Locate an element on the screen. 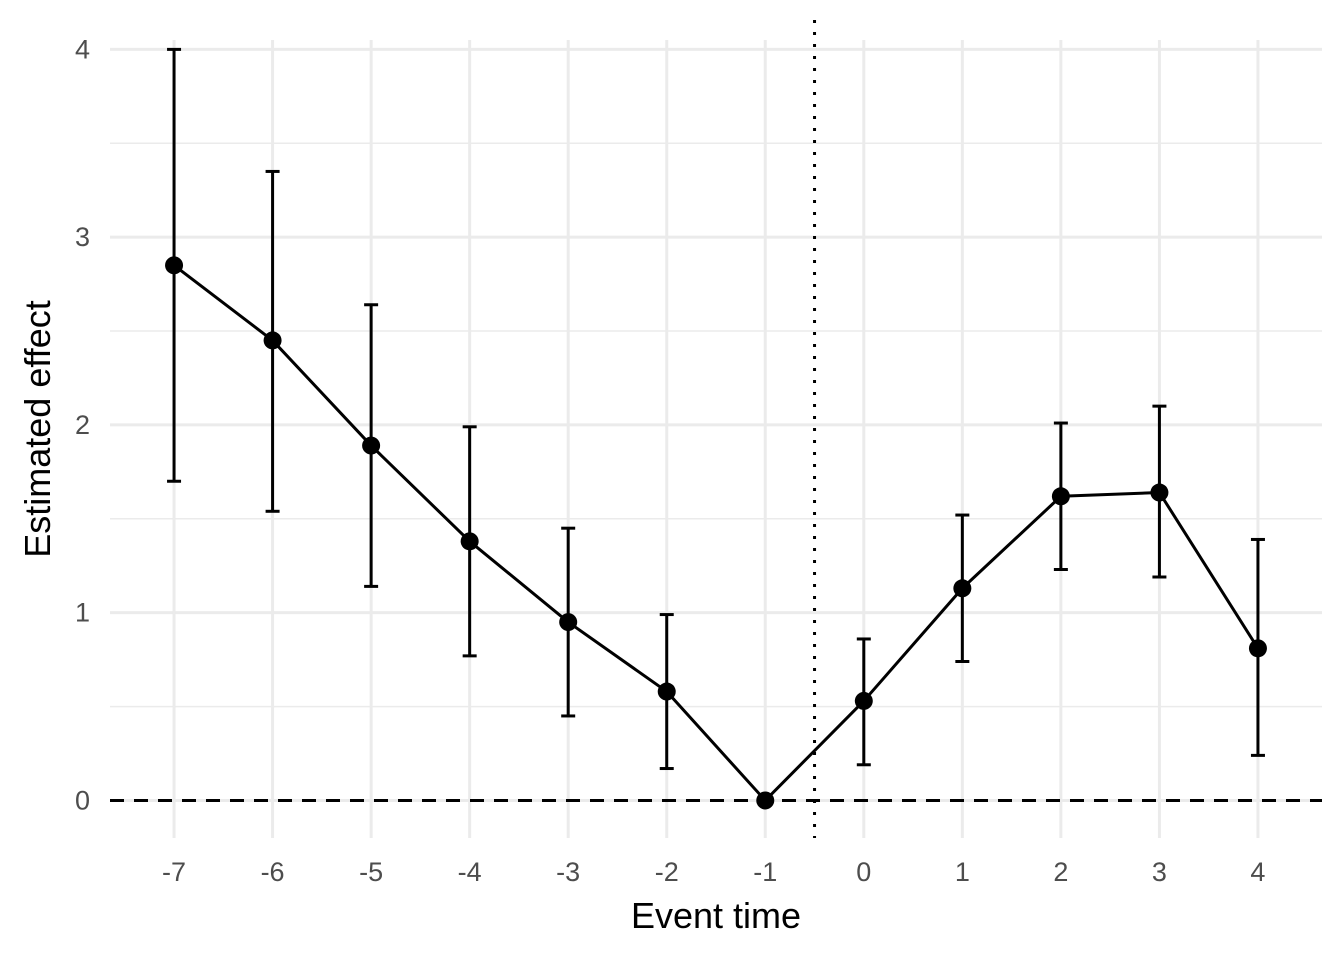  y-tick-label: 3 is located at coordinates (82, 237).